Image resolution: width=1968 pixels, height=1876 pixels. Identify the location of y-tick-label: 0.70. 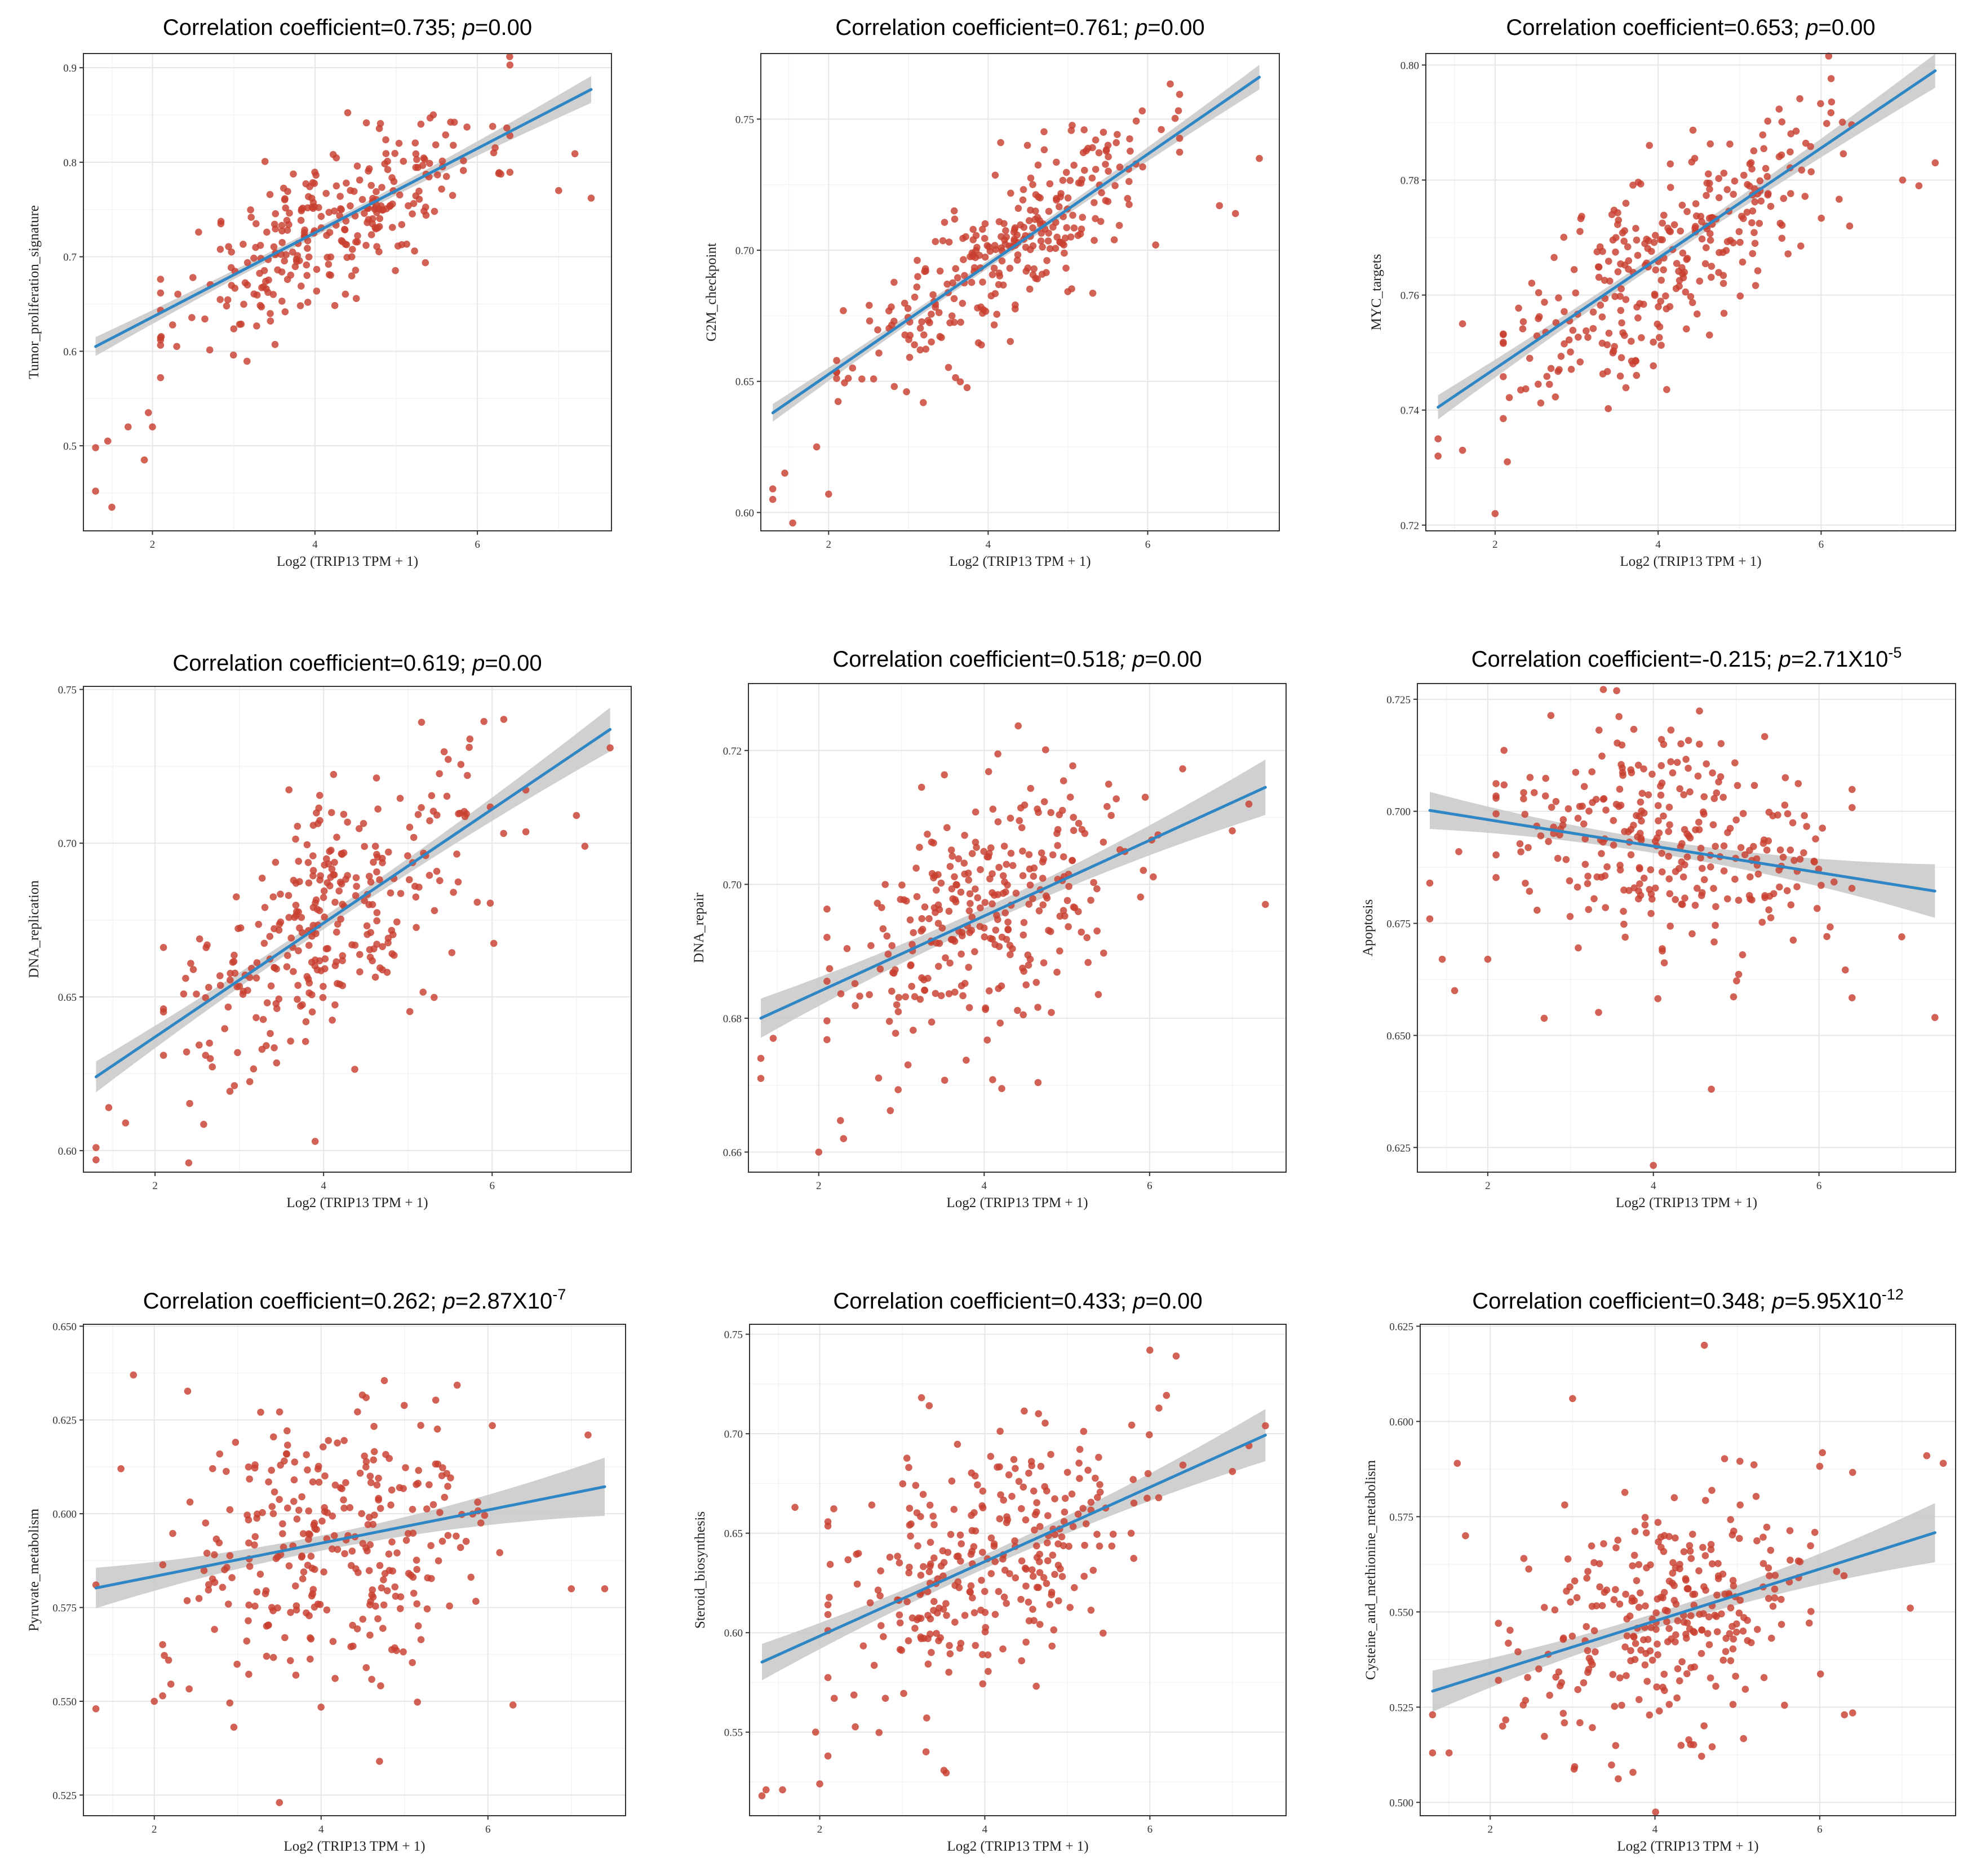
(733, 1434).